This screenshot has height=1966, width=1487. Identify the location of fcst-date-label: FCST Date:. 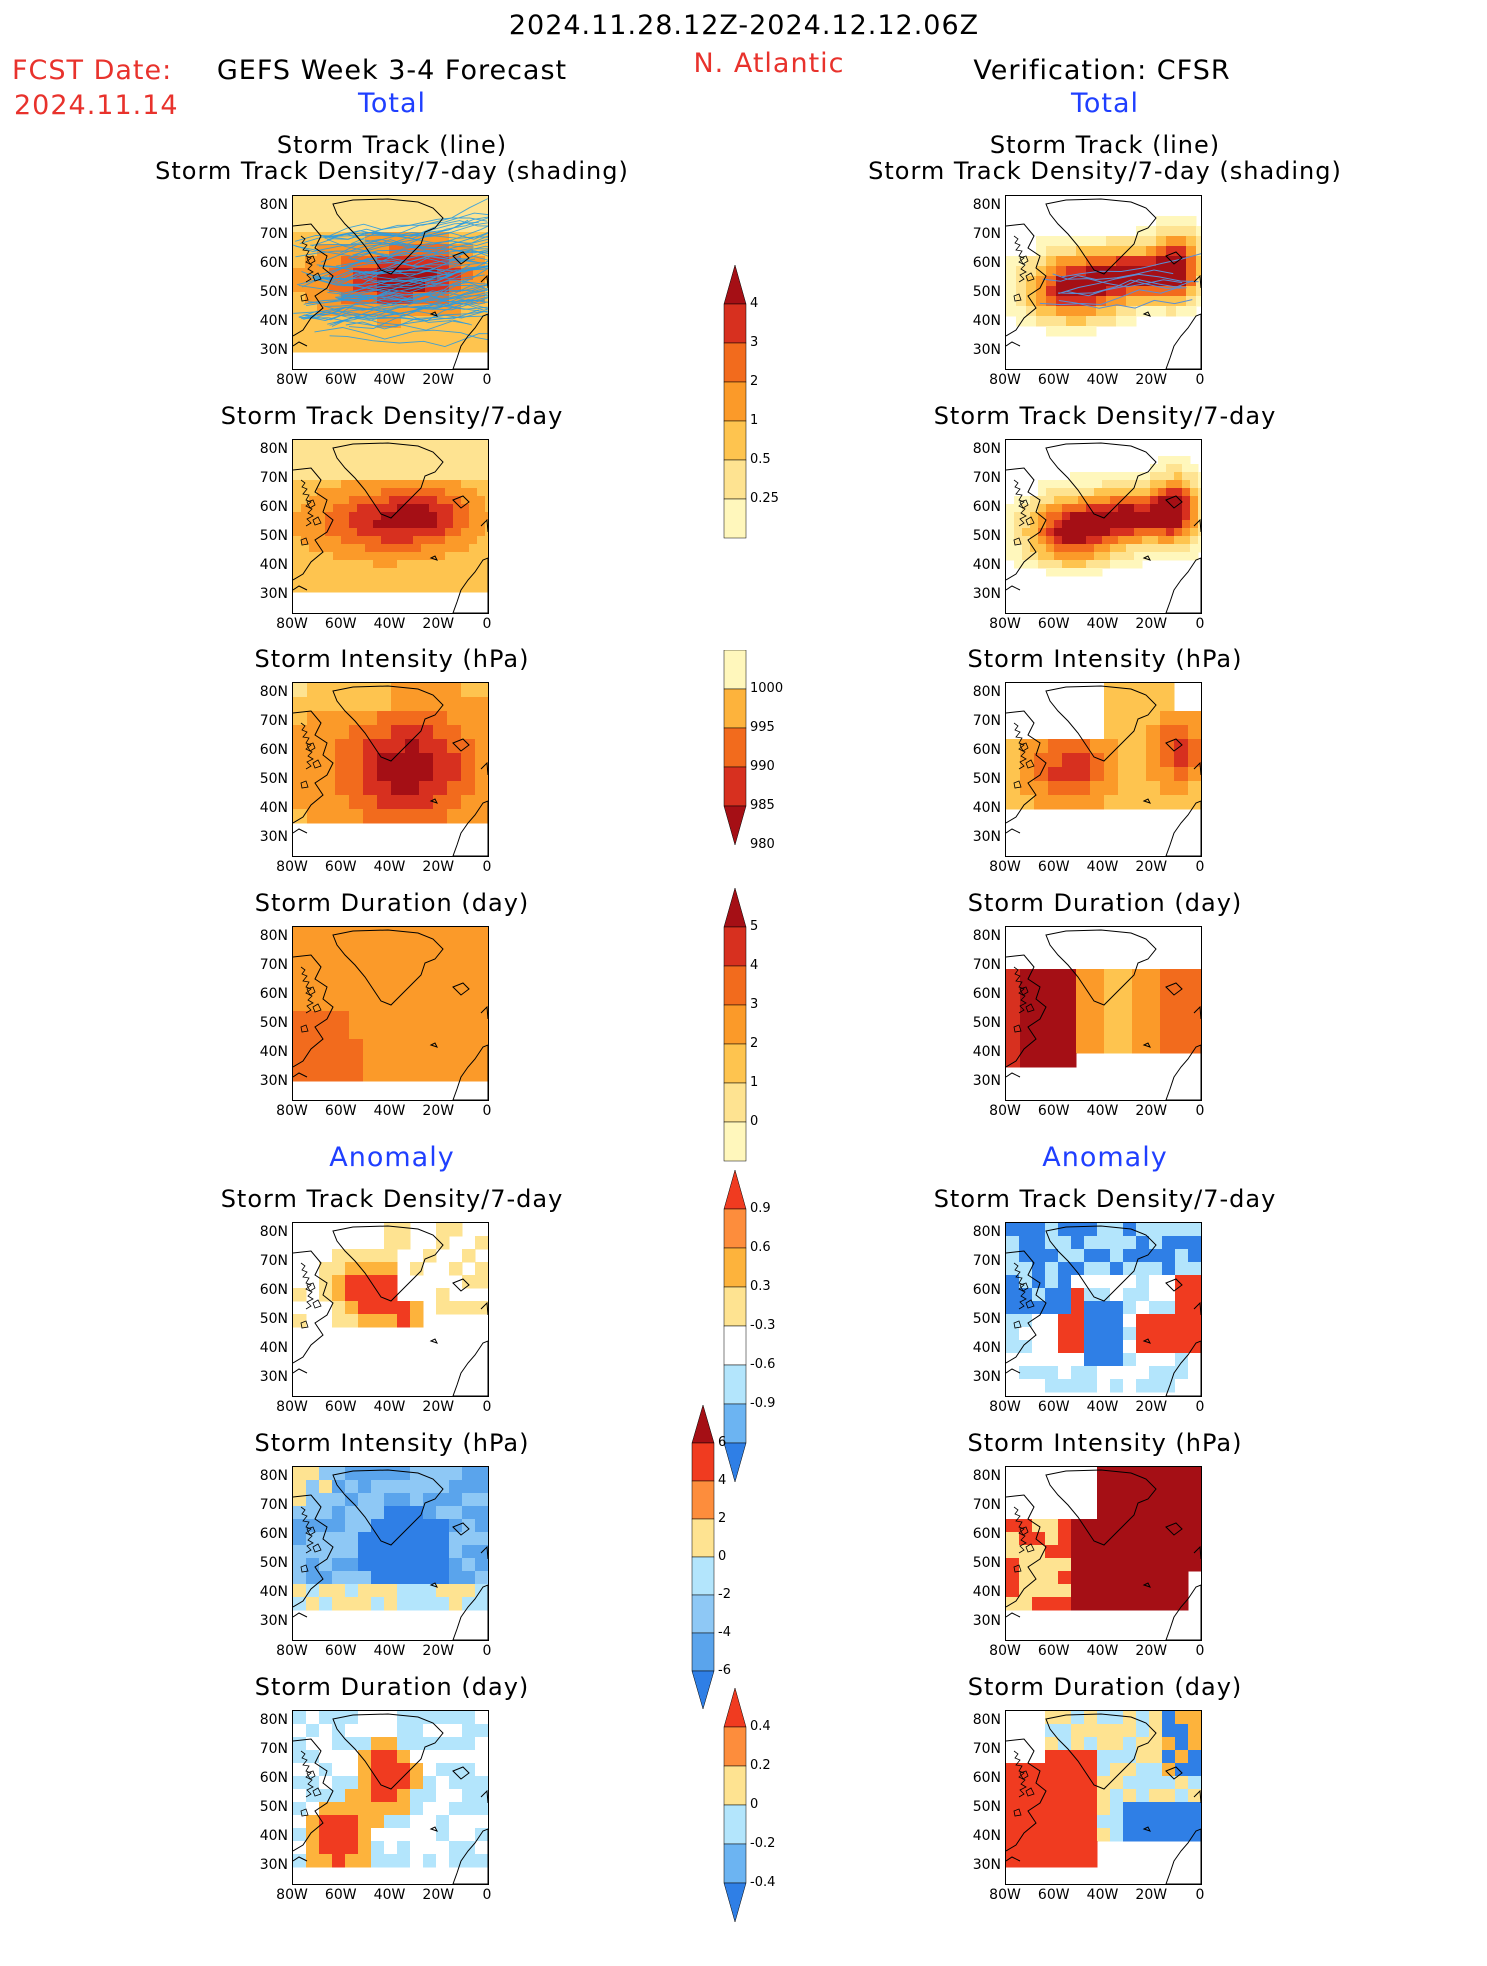
(92, 70).